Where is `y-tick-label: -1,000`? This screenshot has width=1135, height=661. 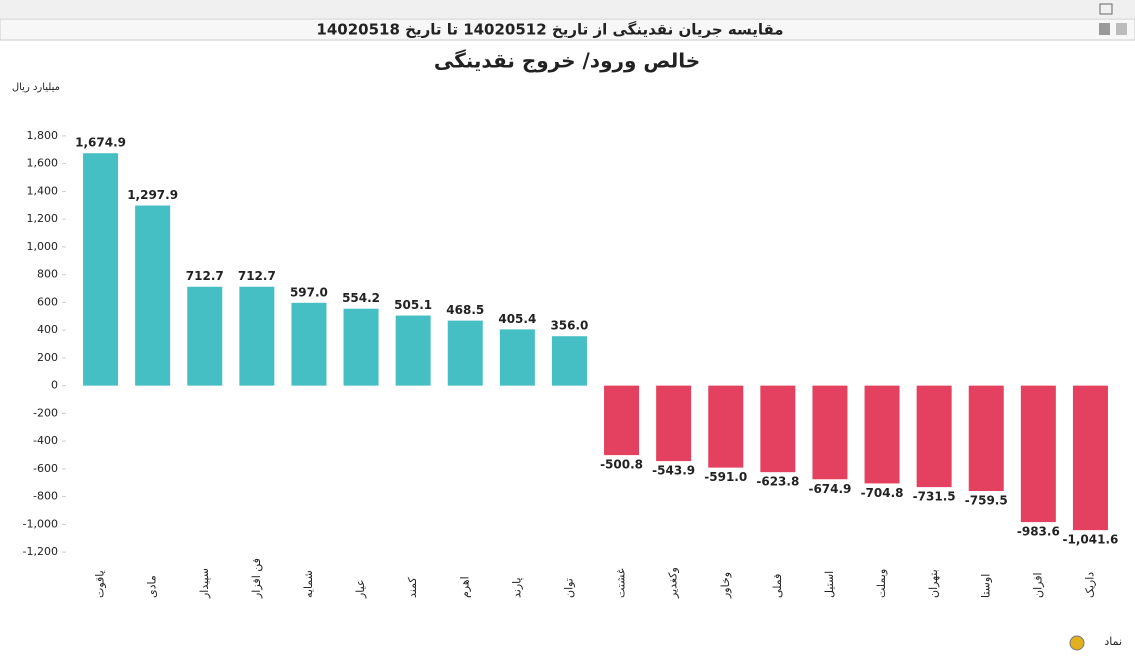 y-tick-label: -1,000 is located at coordinates (40, 523).